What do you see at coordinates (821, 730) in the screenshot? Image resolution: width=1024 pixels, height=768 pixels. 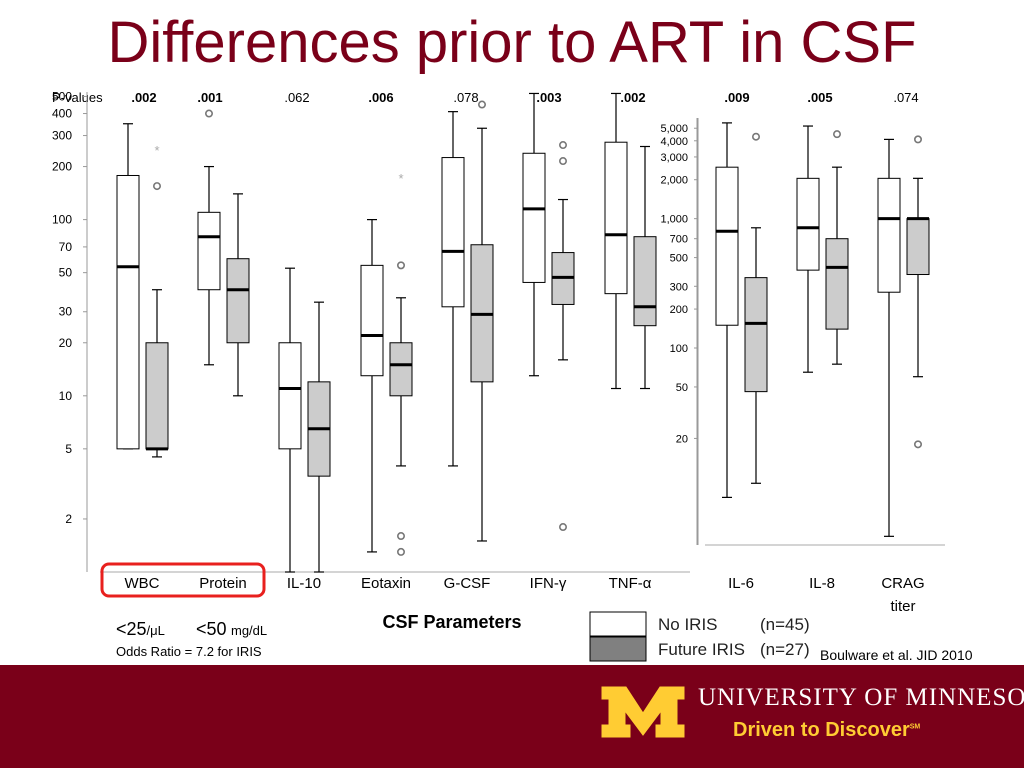 I see `tagline-text: Driven to Discover` at bounding box center [821, 730].